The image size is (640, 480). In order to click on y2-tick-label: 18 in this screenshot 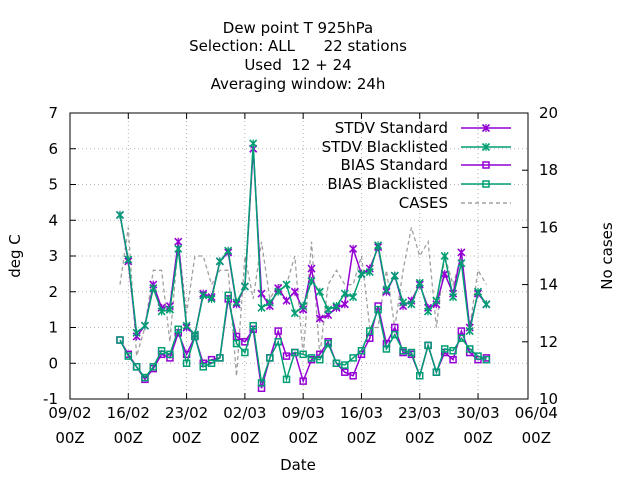, I will do `click(548, 170)`.